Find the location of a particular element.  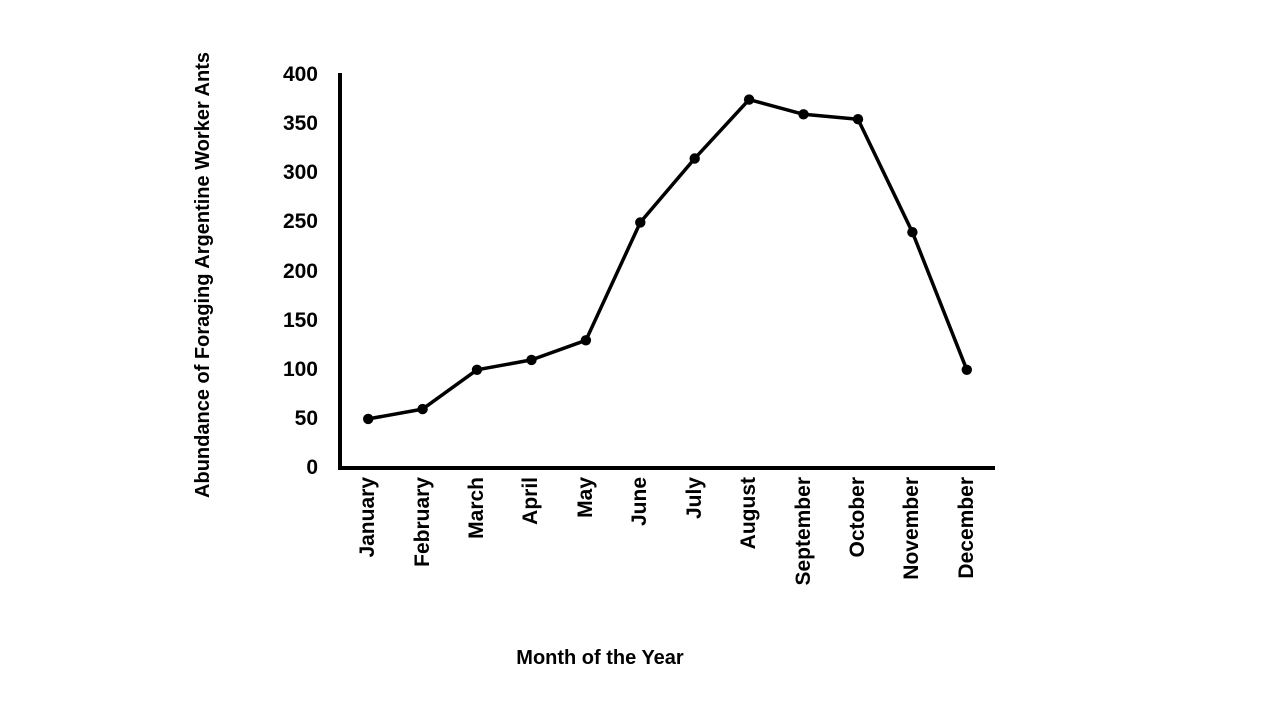

x-tick-label: March is located at coordinates (477, 508).